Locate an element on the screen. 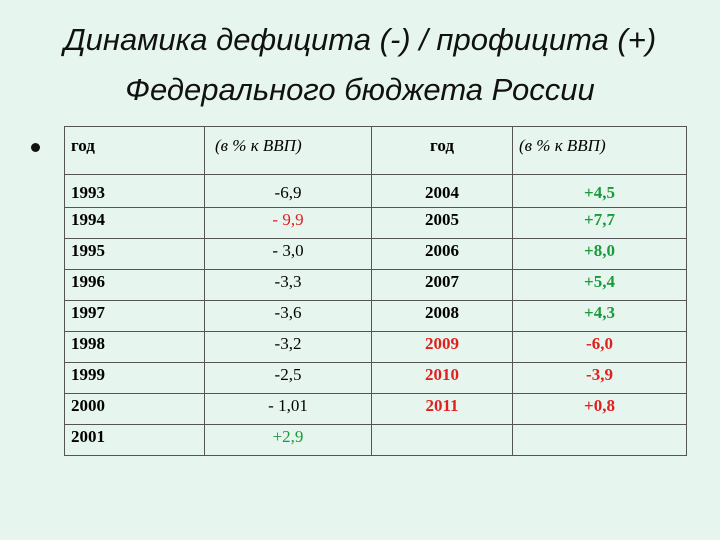  cell-val1: -3,3 is located at coordinates (288, 285).